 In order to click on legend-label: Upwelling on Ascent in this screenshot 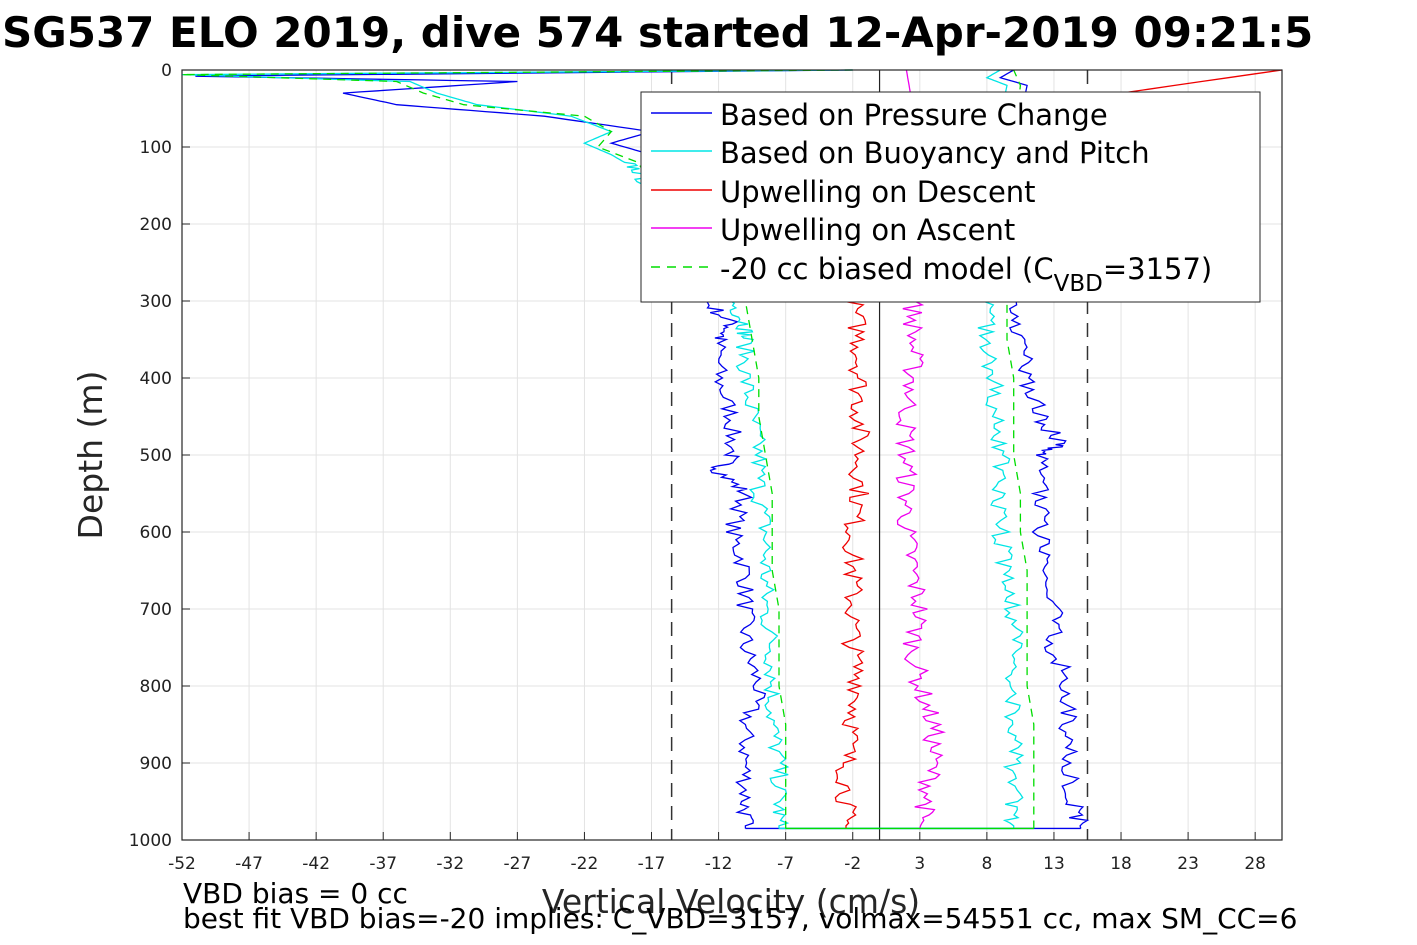, I will do `click(867, 230)`.